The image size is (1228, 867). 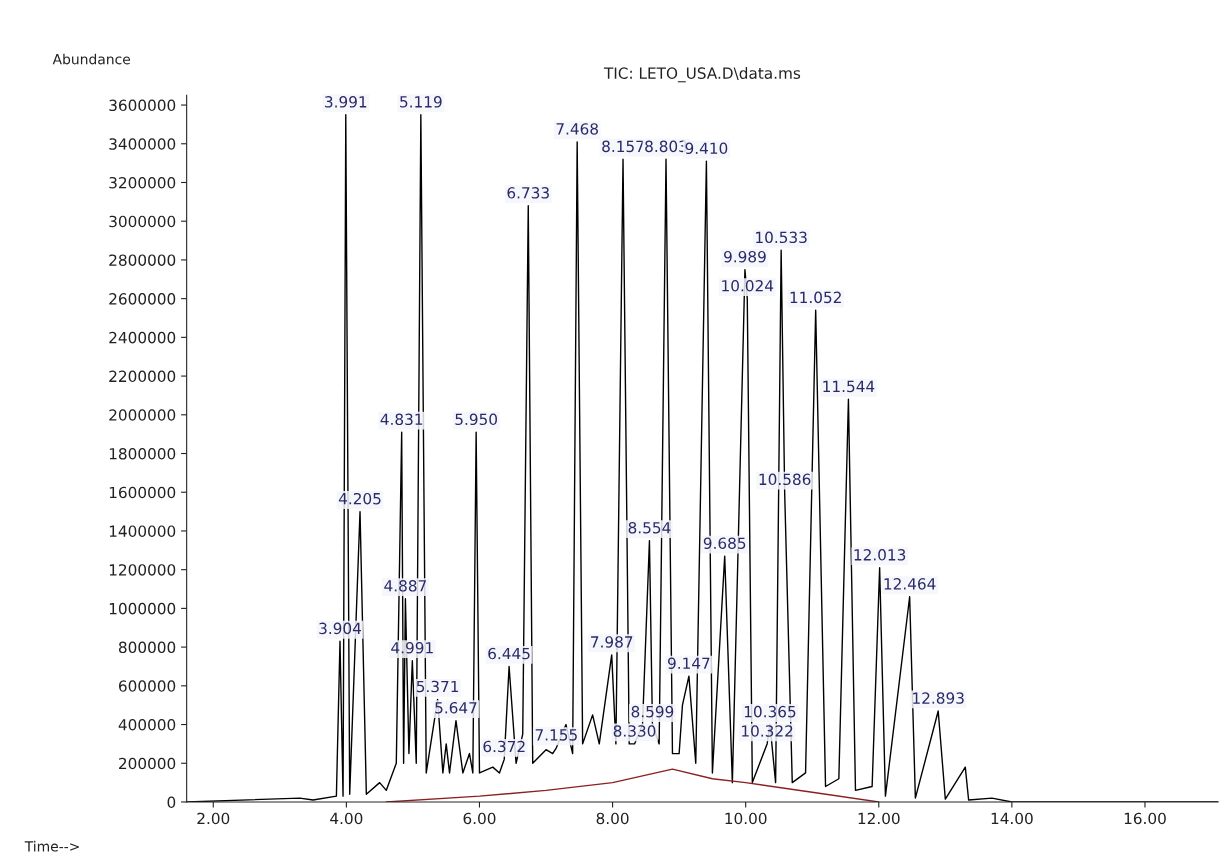 I want to click on y-tick-label: 1600000, so click(x=142, y=492).